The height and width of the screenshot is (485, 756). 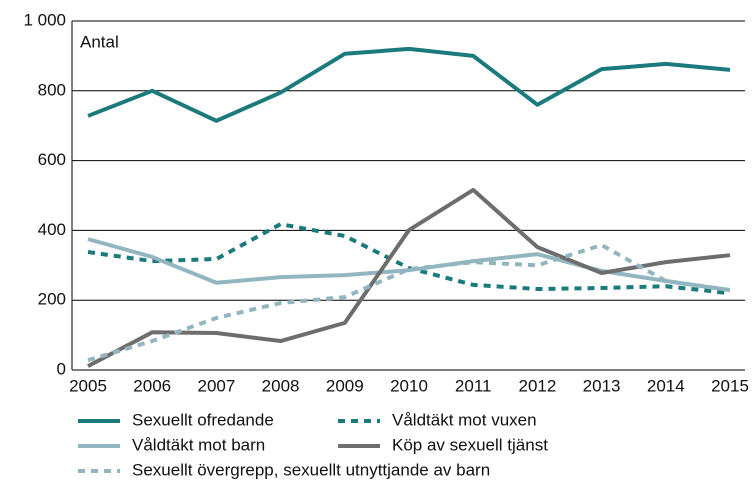 I want to click on x-tick-label: 2006, so click(x=152, y=385).